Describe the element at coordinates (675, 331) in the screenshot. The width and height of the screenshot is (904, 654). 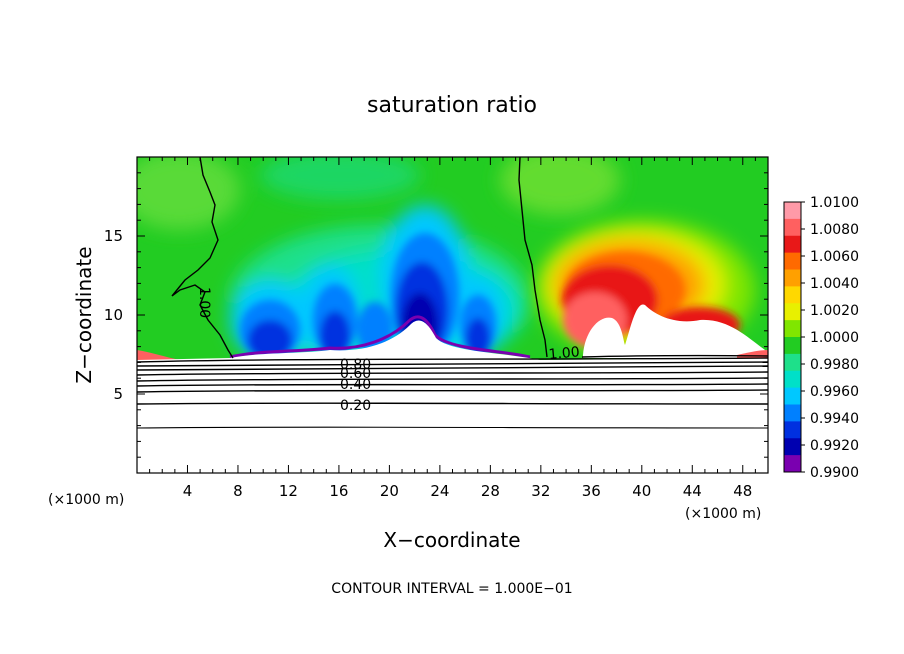
I see `max-saturation-region` at that location.